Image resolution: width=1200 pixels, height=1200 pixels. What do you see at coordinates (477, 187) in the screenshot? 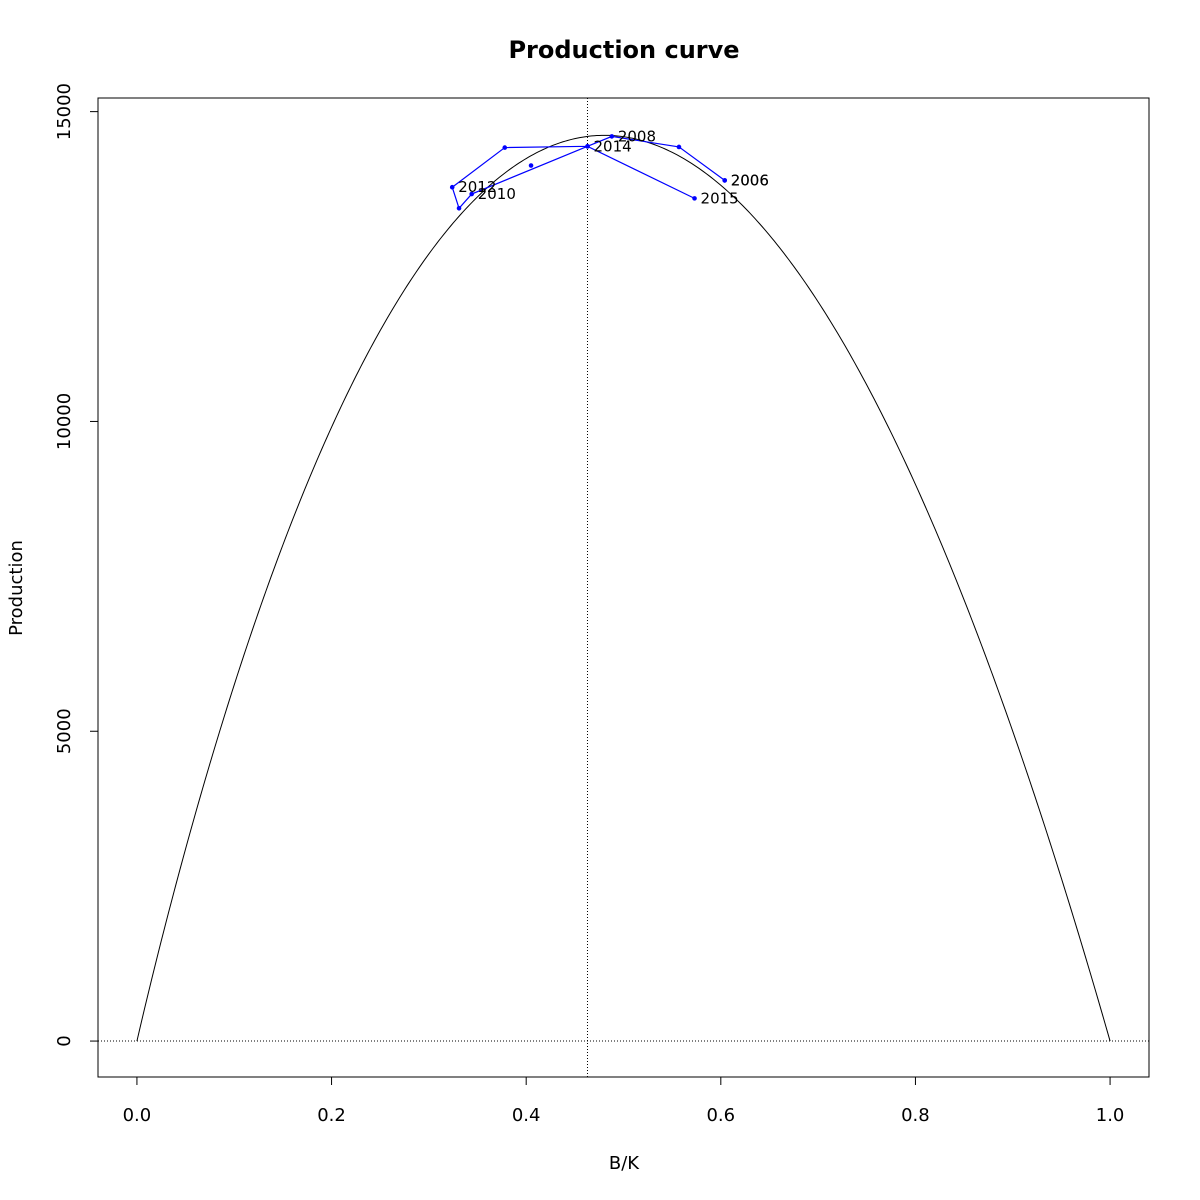
I see `year-label: 2012` at bounding box center [477, 187].